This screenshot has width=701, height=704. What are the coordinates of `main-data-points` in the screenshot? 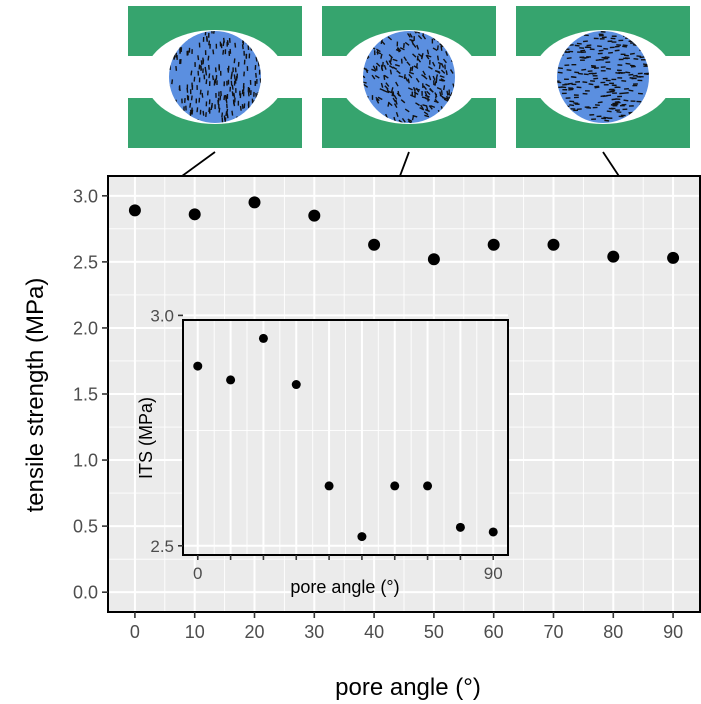 It's located at (404, 231).